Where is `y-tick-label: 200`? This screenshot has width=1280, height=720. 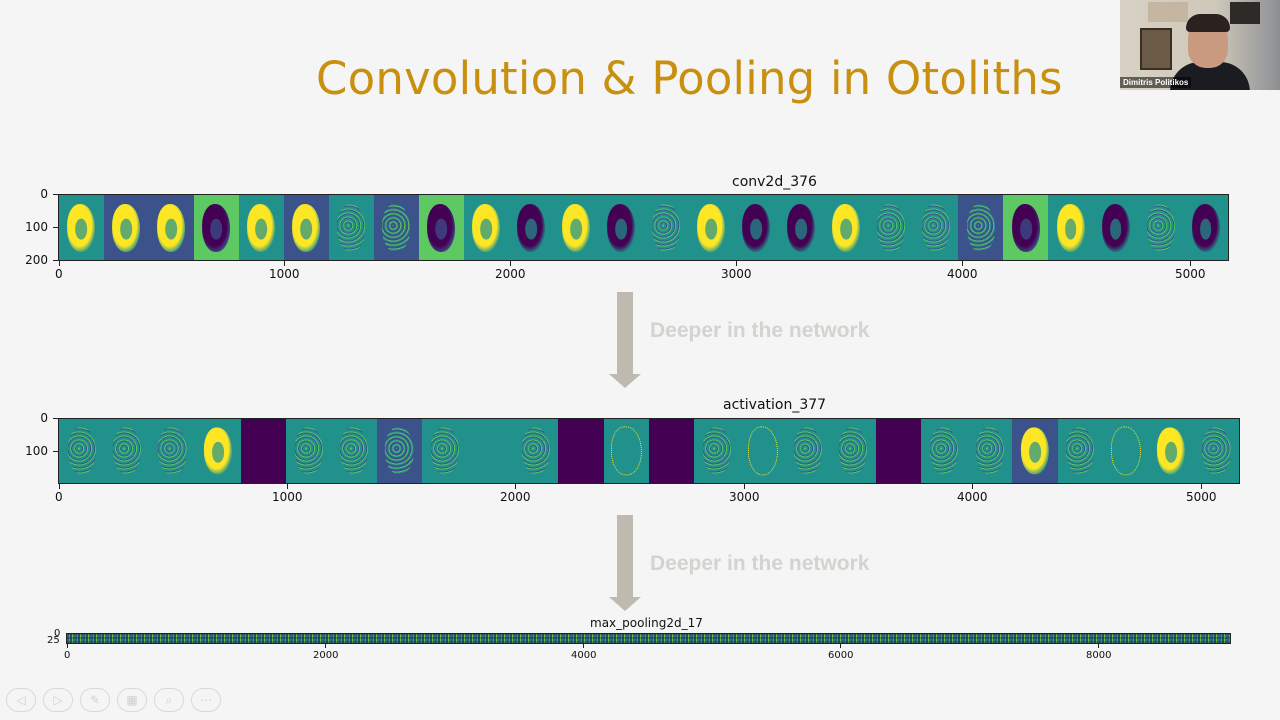
y-tick-label: 200 is located at coordinates (36, 260).